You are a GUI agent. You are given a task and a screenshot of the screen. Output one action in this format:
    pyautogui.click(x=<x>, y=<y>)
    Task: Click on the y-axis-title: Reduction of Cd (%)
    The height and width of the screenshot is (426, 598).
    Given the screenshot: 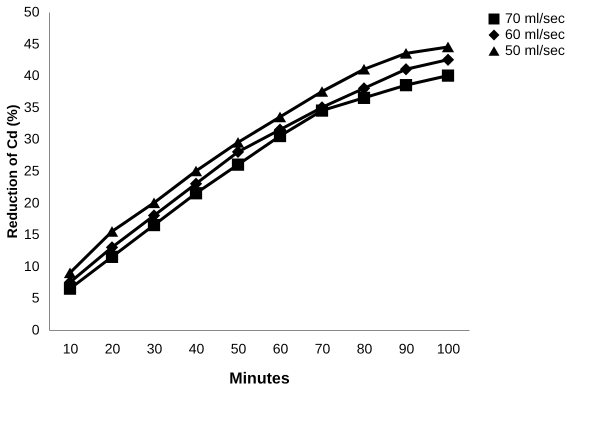 What is the action you would take?
    pyautogui.click(x=12, y=171)
    